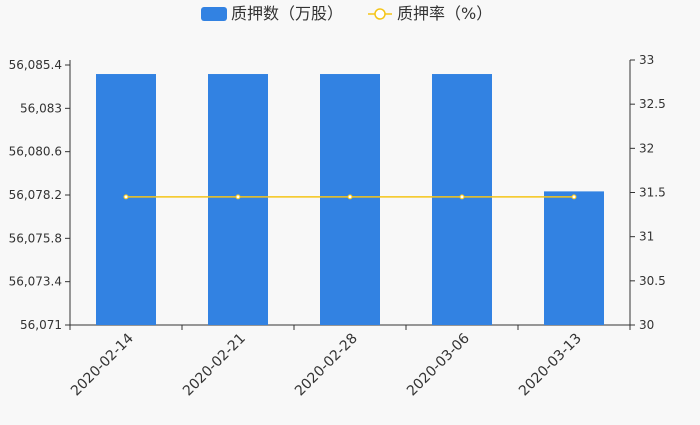  I want to click on right-tick-label: 32, so click(646, 148).